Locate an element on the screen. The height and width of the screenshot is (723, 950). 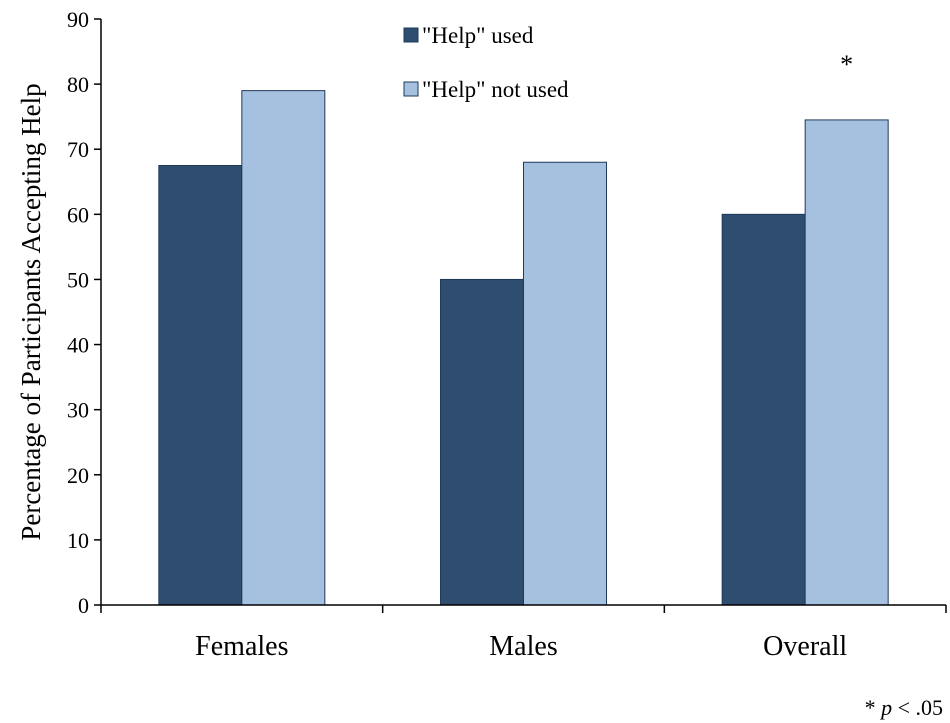
y-tick-label: 60 is located at coordinates (78, 214).